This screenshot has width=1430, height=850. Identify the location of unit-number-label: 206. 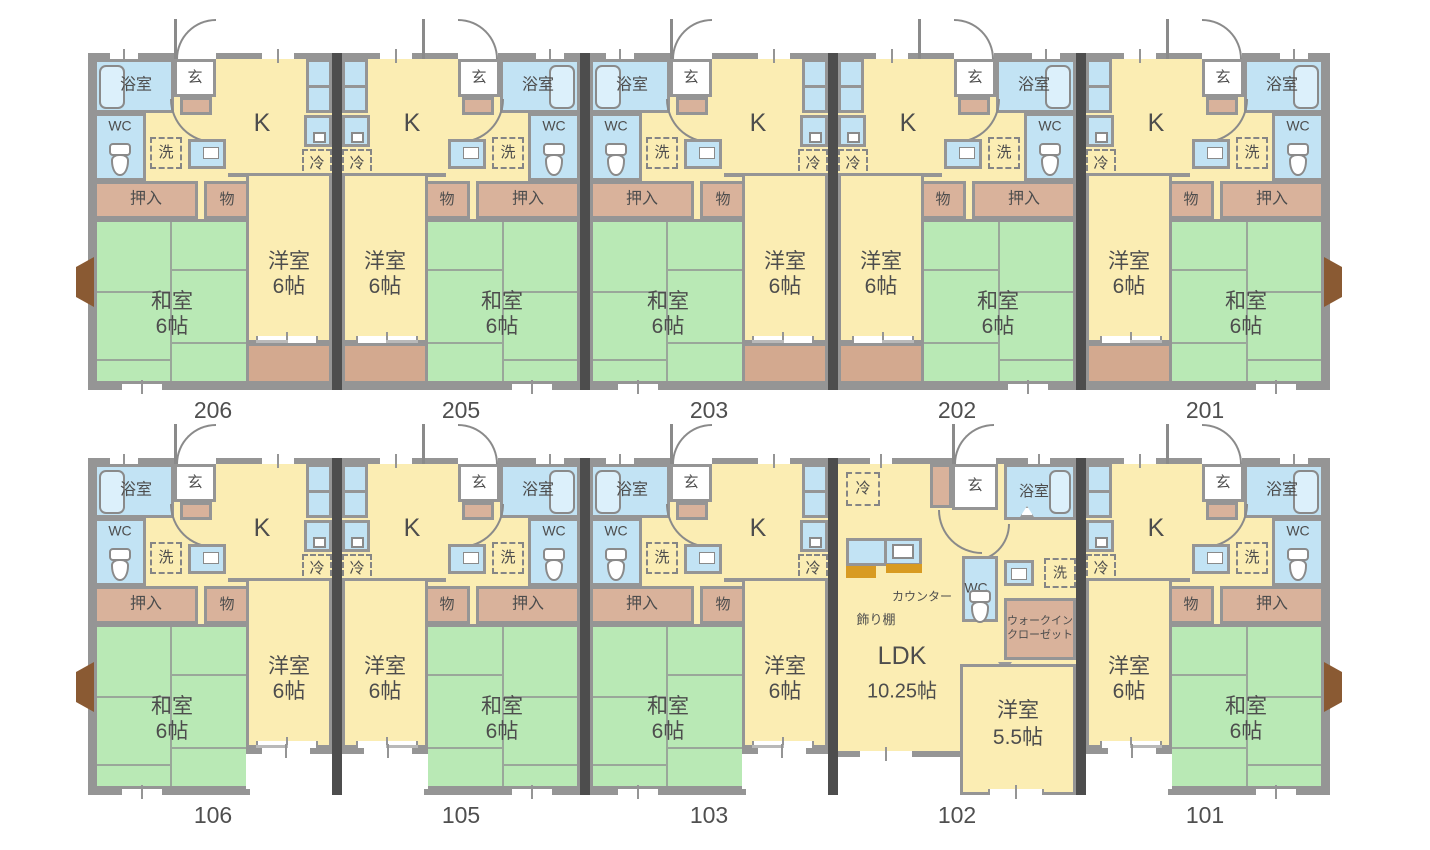
(213, 410).